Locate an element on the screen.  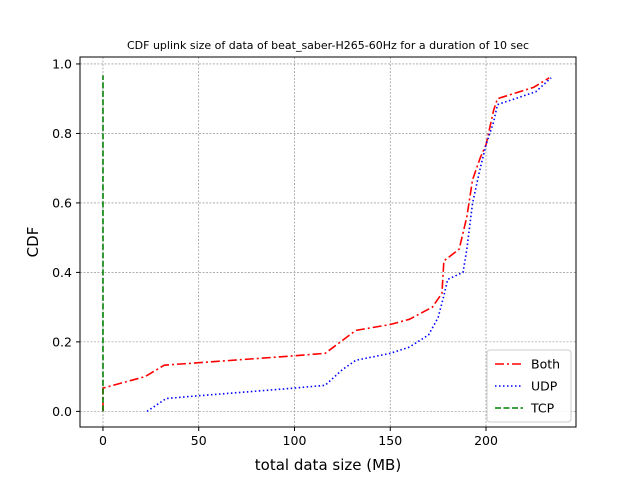
legend: Both UDP TCP is located at coordinates (529, 386).